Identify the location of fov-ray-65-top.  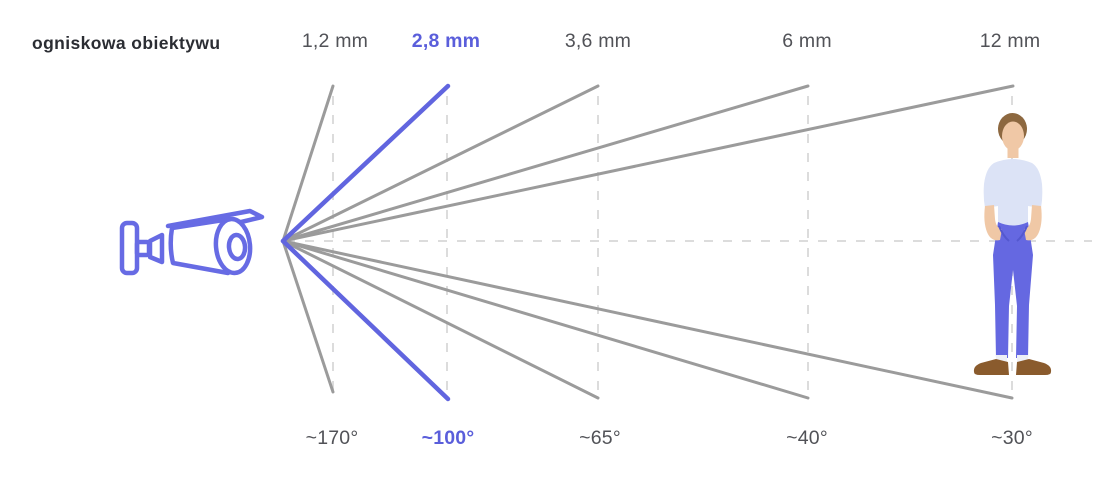
(440, 163).